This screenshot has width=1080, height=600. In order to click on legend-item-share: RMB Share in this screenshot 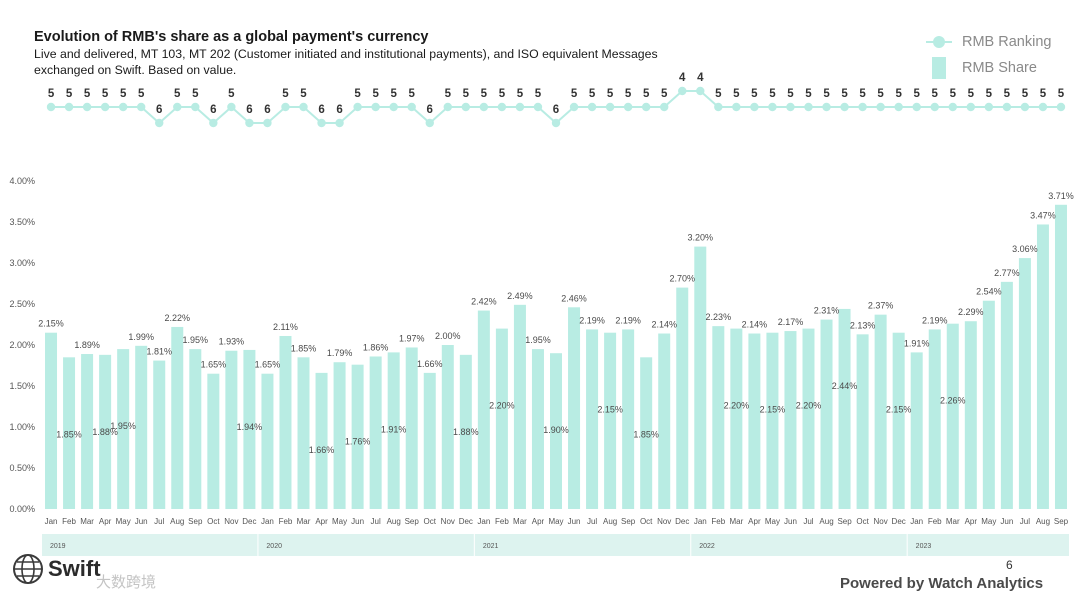, I will do `click(988, 68)`.